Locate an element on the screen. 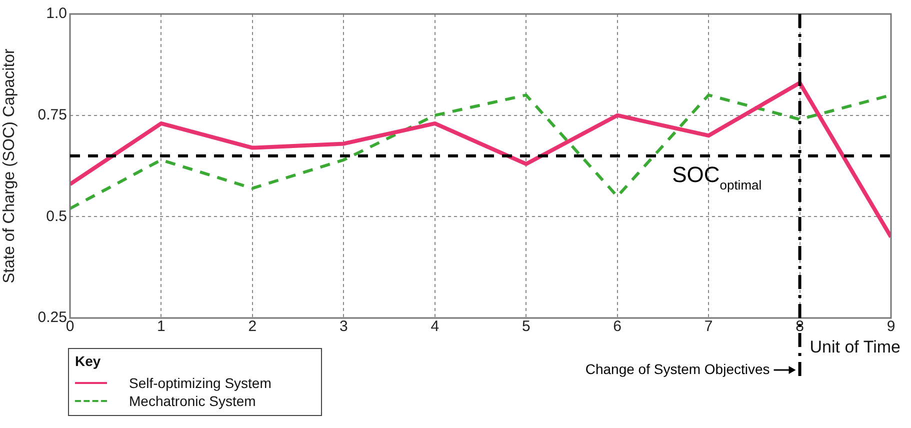 This screenshot has height=428, width=911. y-tick-label: 0.75 is located at coordinates (52, 115).